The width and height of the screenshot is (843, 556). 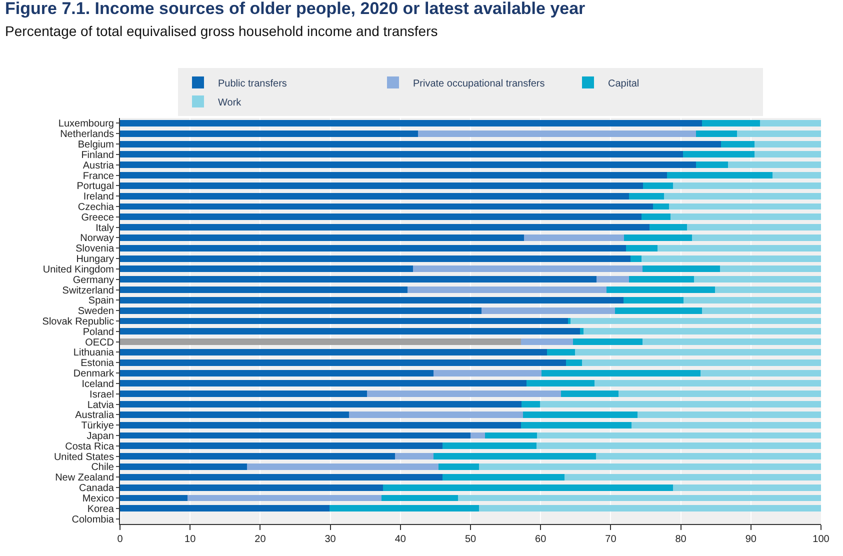 I want to click on legend-label: Public transfers, so click(x=252, y=84).